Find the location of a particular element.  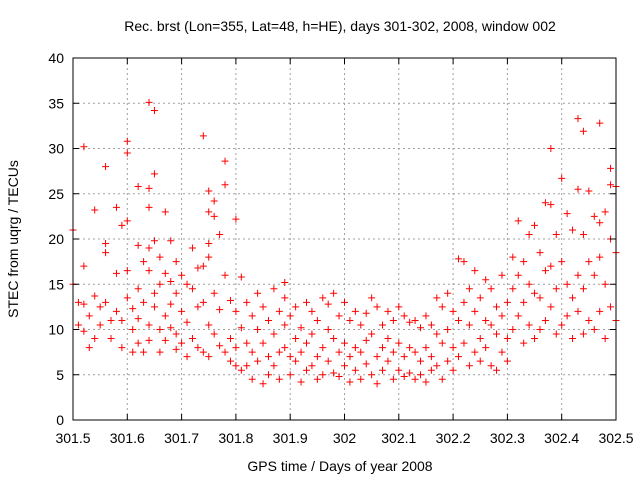

x-tick-label: 302.2 is located at coordinates (453, 438).